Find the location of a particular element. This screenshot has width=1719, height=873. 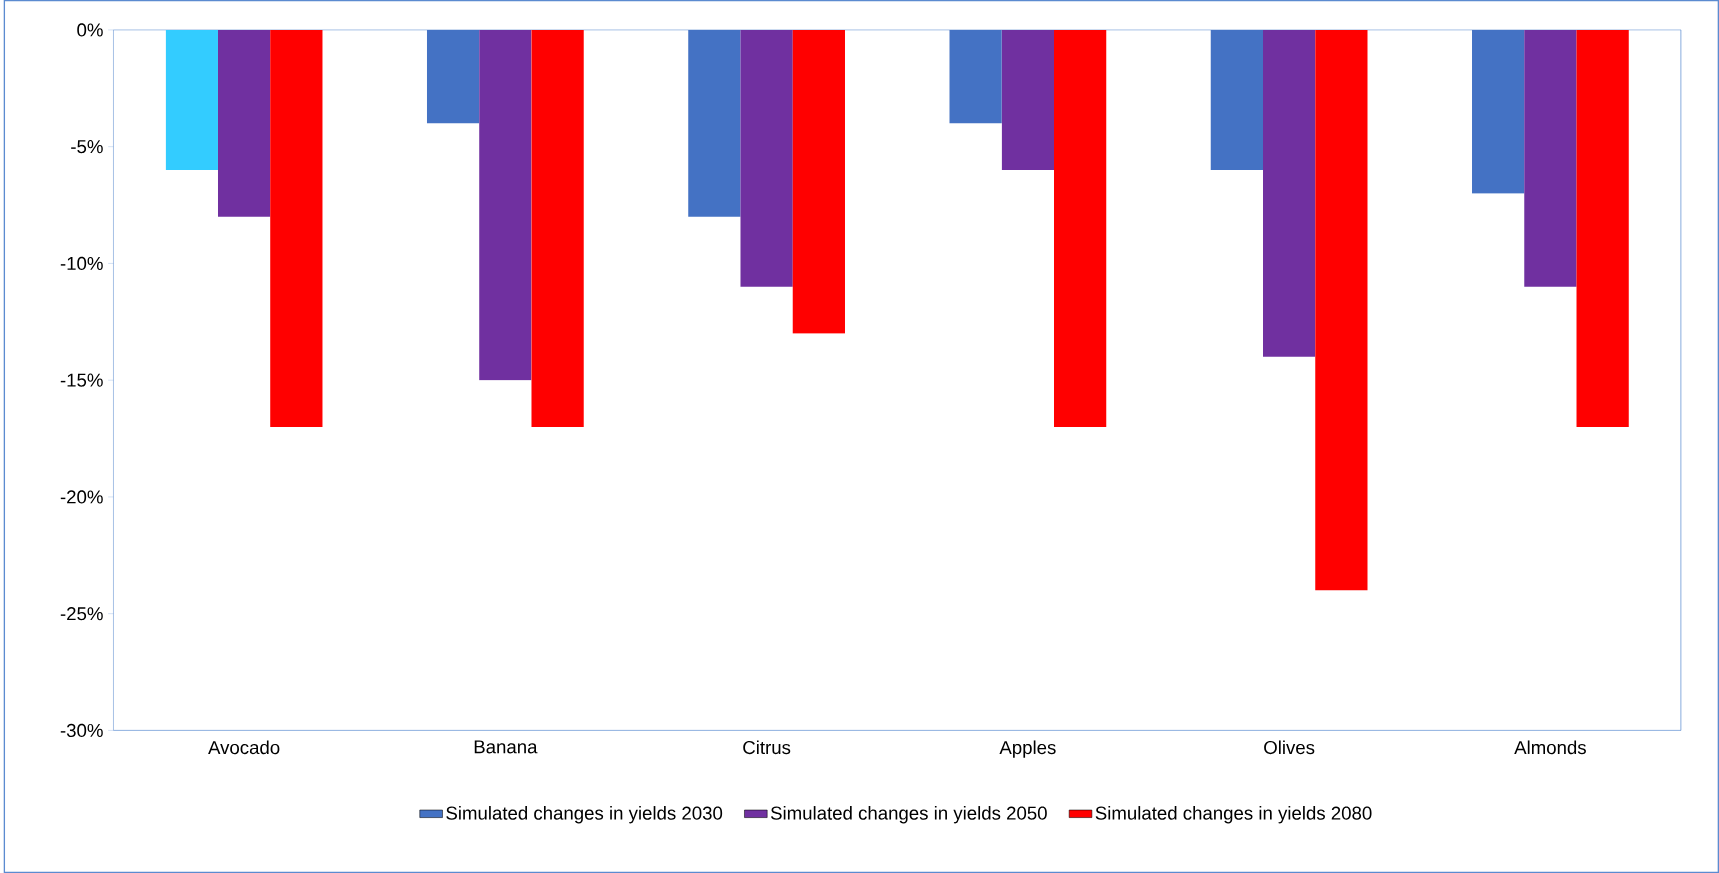

x-tick-label: Avocado is located at coordinates (244, 747).